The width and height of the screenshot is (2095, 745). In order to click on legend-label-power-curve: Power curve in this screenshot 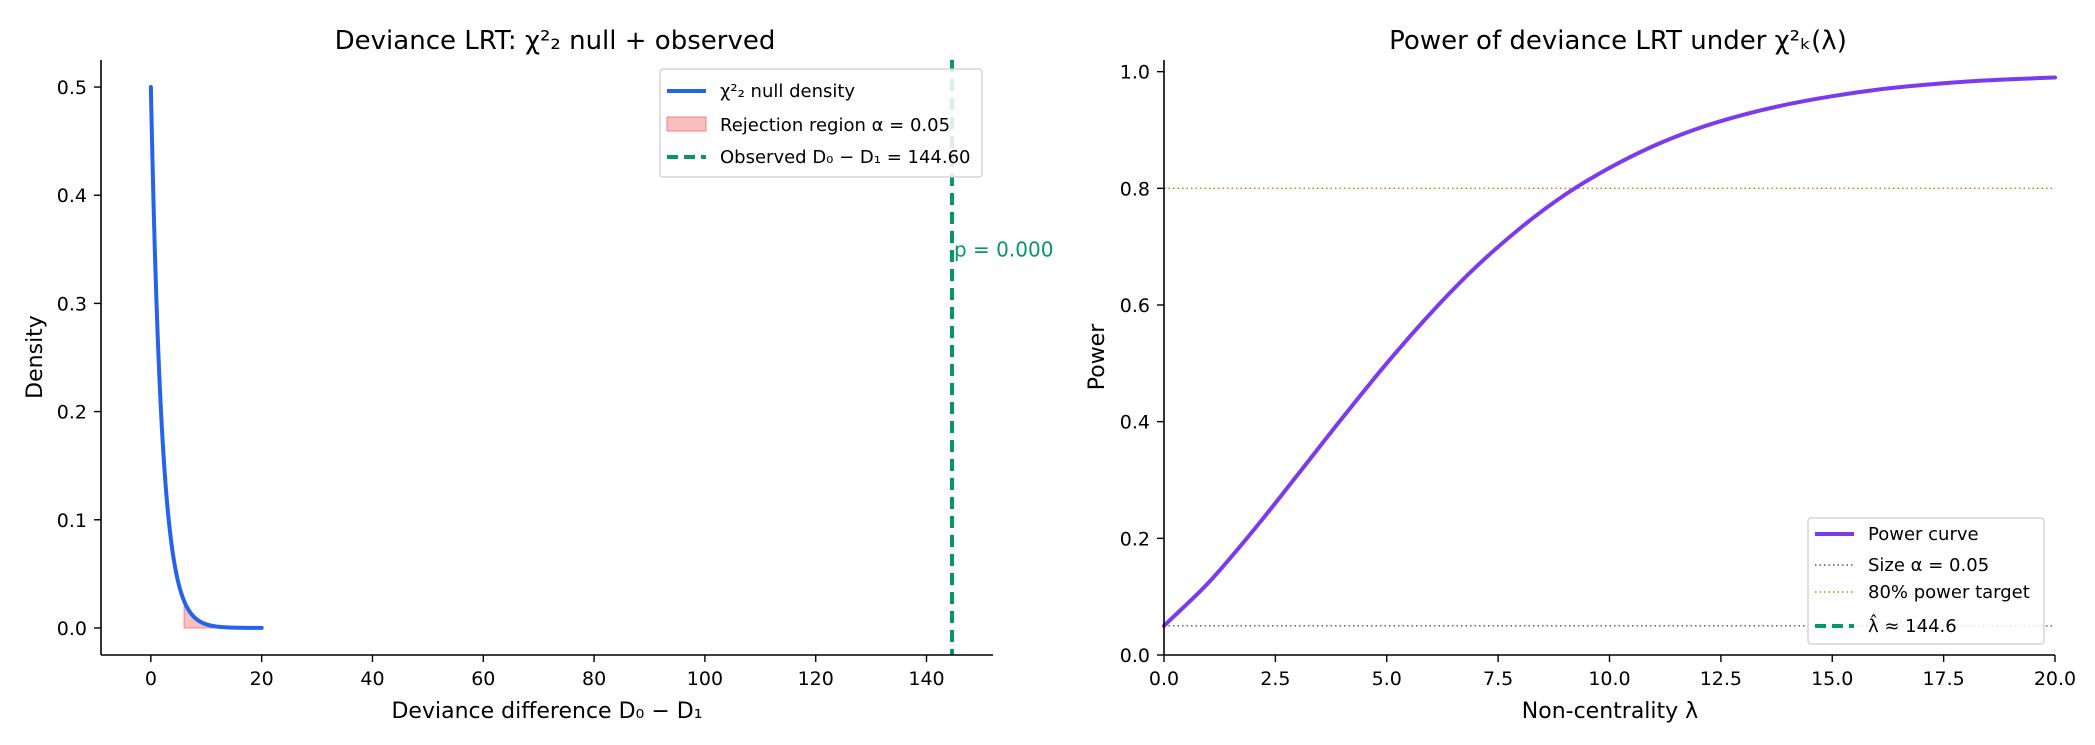, I will do `click(1923, 534)`.